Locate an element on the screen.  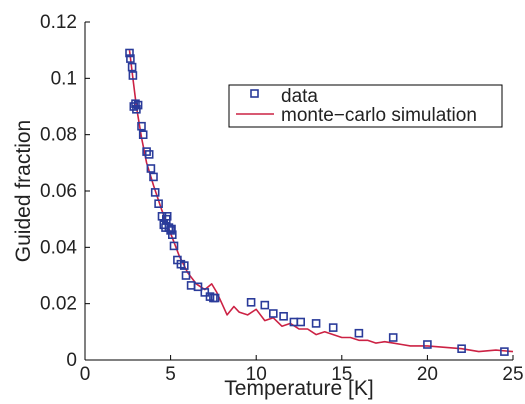
x-tick-label: 15 is located at coordinates (341, 374).